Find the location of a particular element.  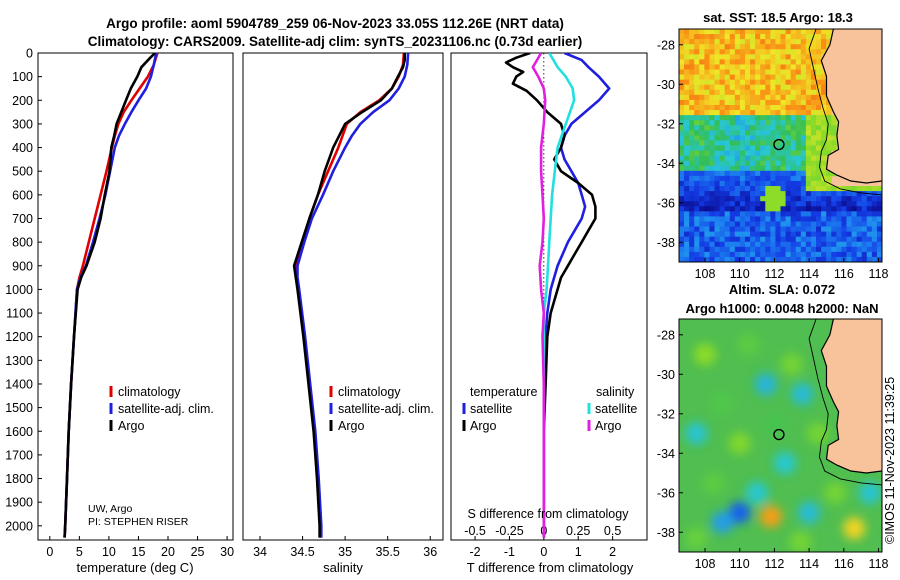

legend-t-satellite-label: satellite is located at coordinates (491, 409).